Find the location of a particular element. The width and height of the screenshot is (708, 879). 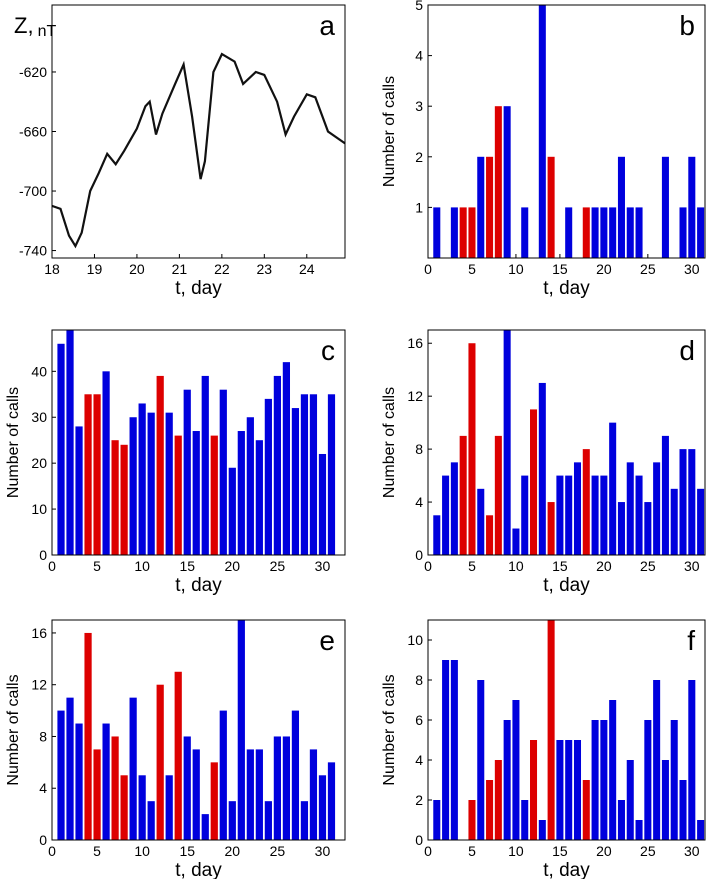

y-tick-label: 40 is located at coordinates (39, 371).